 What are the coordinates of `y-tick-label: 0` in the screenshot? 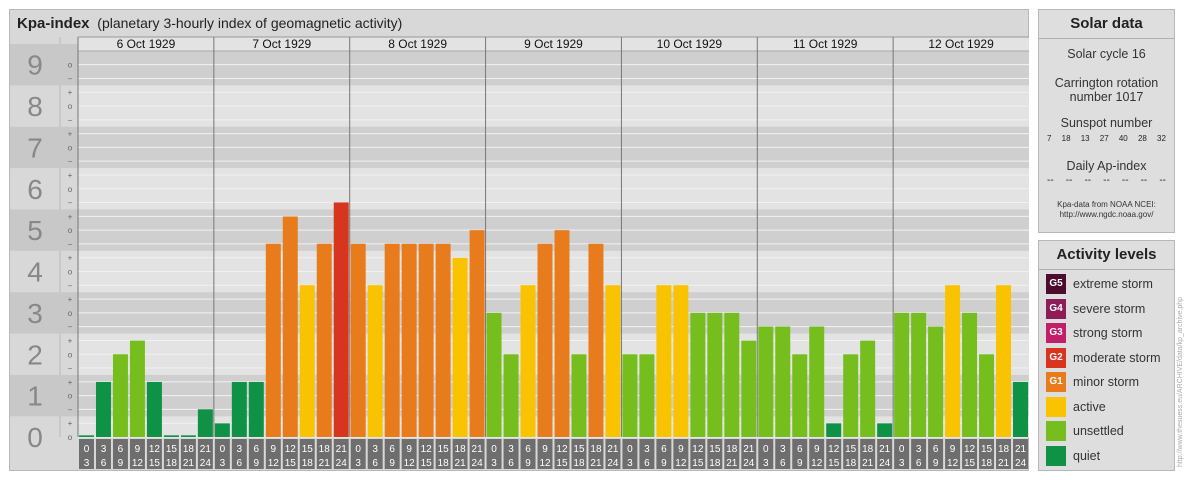 It's located at (35, 437).